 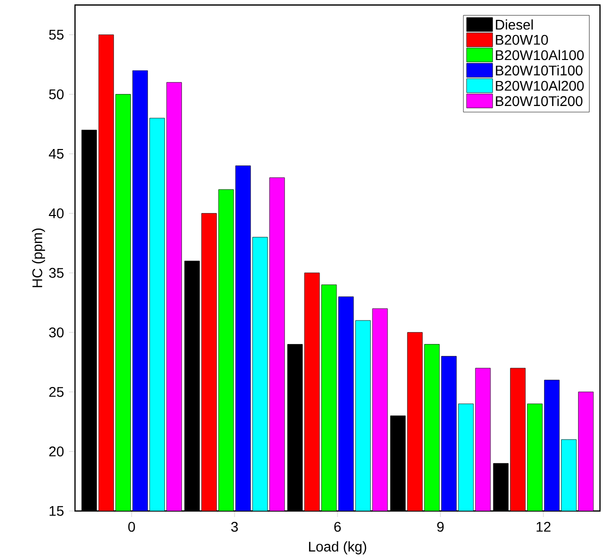 I want to click on y-axis-title: HC (ppm), so click(x=39, y=258).